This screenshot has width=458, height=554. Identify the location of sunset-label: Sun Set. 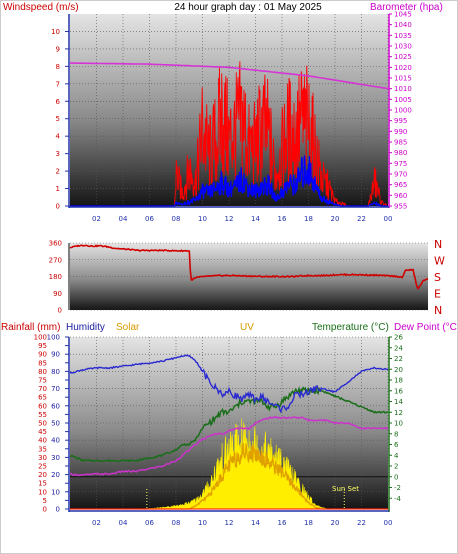
(345, 489).